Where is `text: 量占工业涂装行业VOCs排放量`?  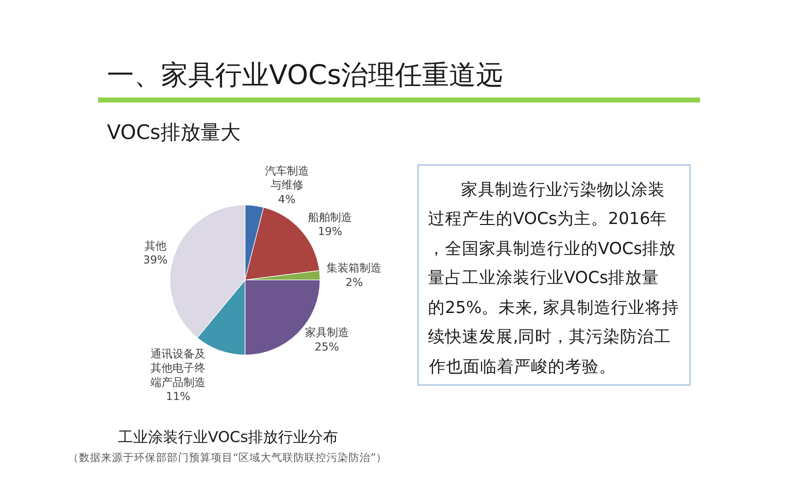
text: 量占工业涂装行业VOCs排放量 is located at coordinates (544, 277).